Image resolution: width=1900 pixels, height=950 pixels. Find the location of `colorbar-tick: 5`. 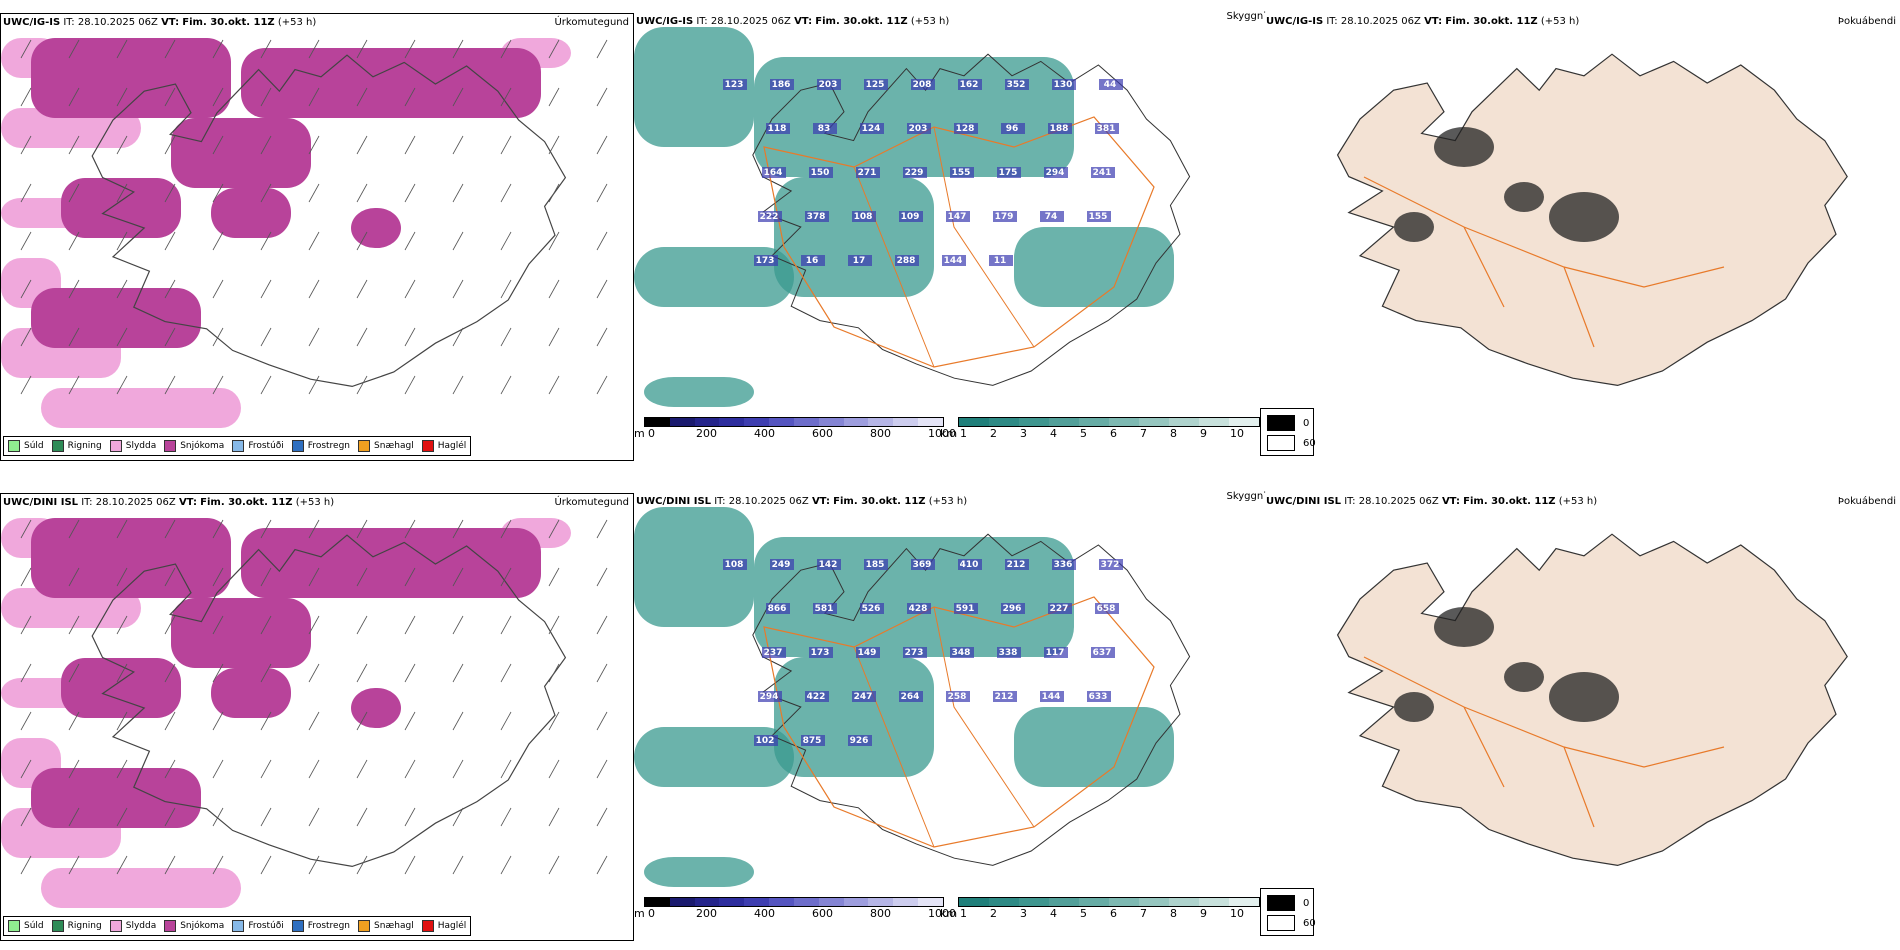

colorbar-tick: 5 is located at coordinates (1083, 433).